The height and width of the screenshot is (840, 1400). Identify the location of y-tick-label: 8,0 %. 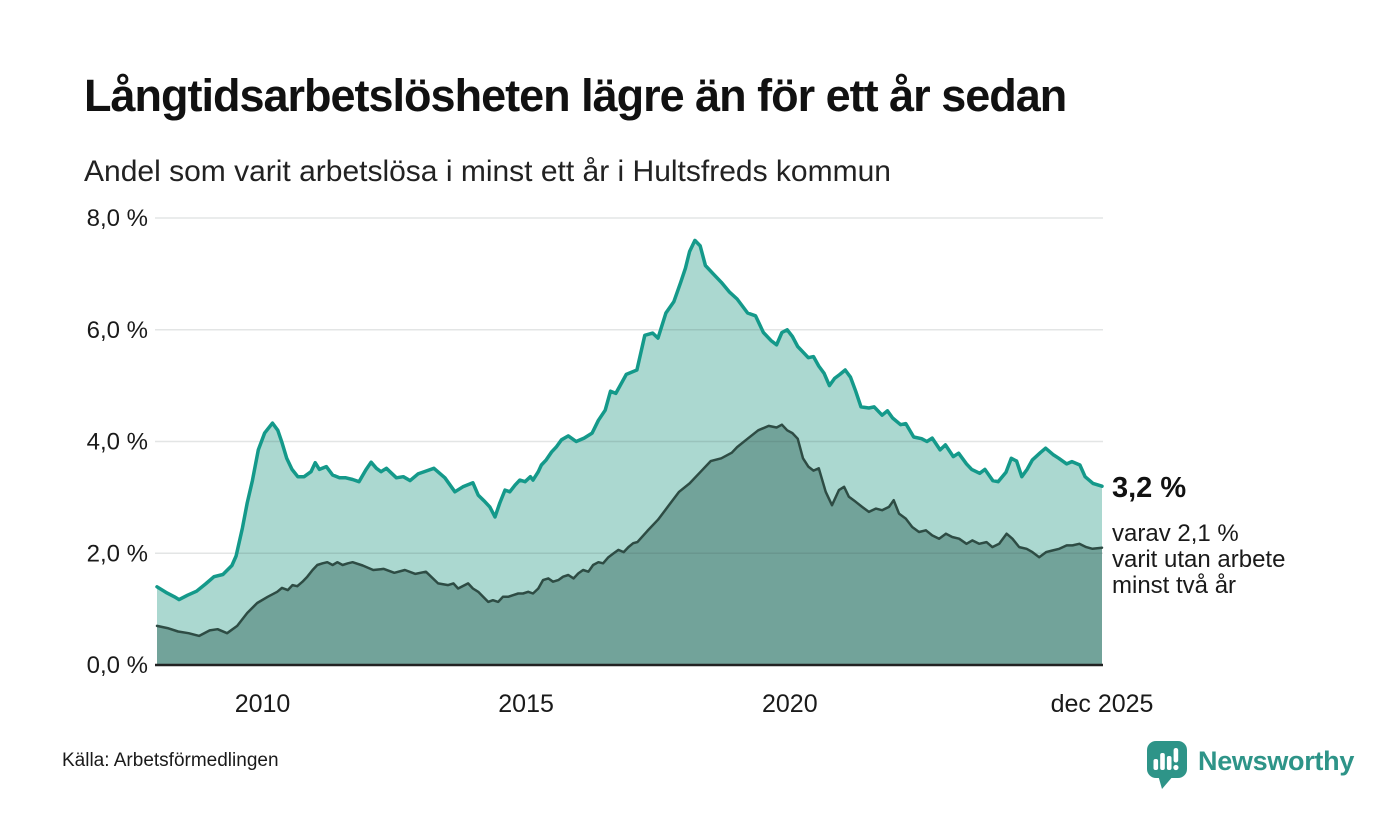
(117, 218).